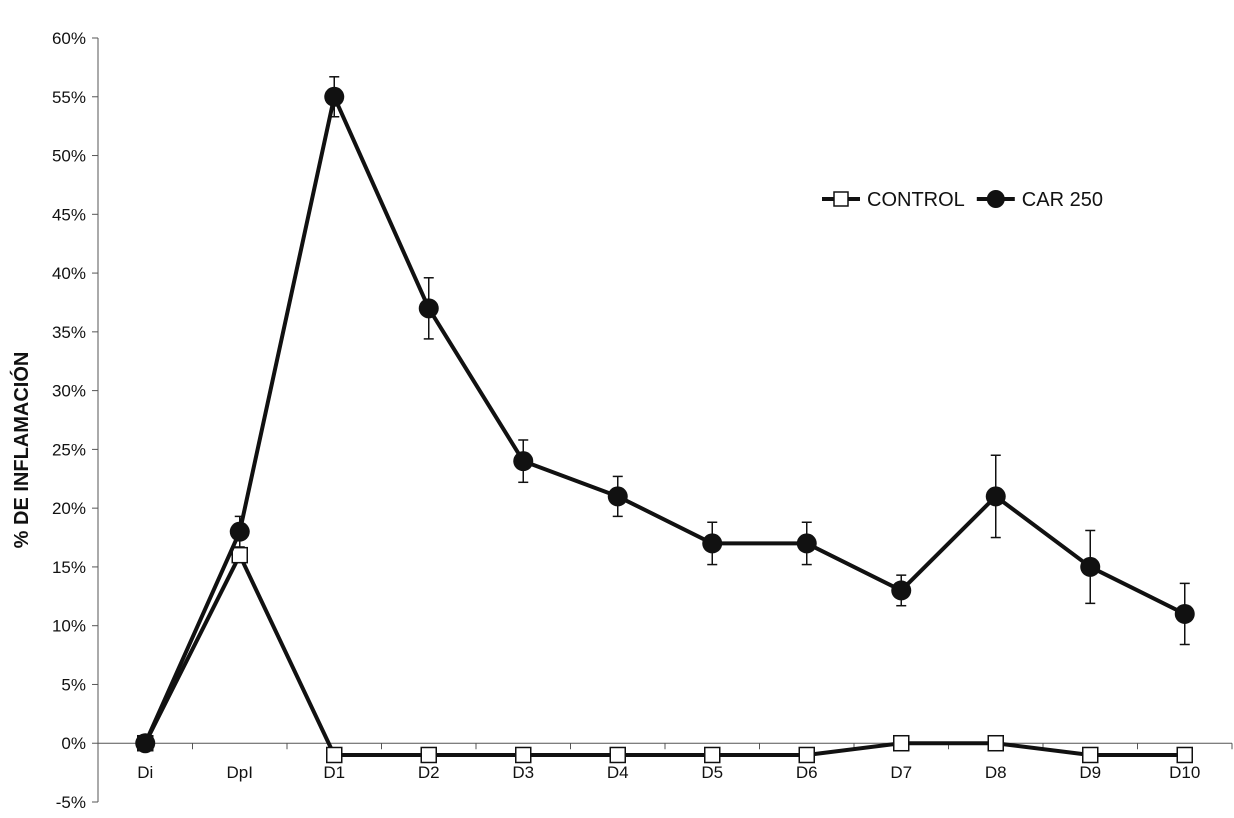 This screenshot has height=818, width=1234. What do you see at coordinates (996, 772) in the screenshot?
I see `x-tick-label: D8` at bounding box center [996, 772].